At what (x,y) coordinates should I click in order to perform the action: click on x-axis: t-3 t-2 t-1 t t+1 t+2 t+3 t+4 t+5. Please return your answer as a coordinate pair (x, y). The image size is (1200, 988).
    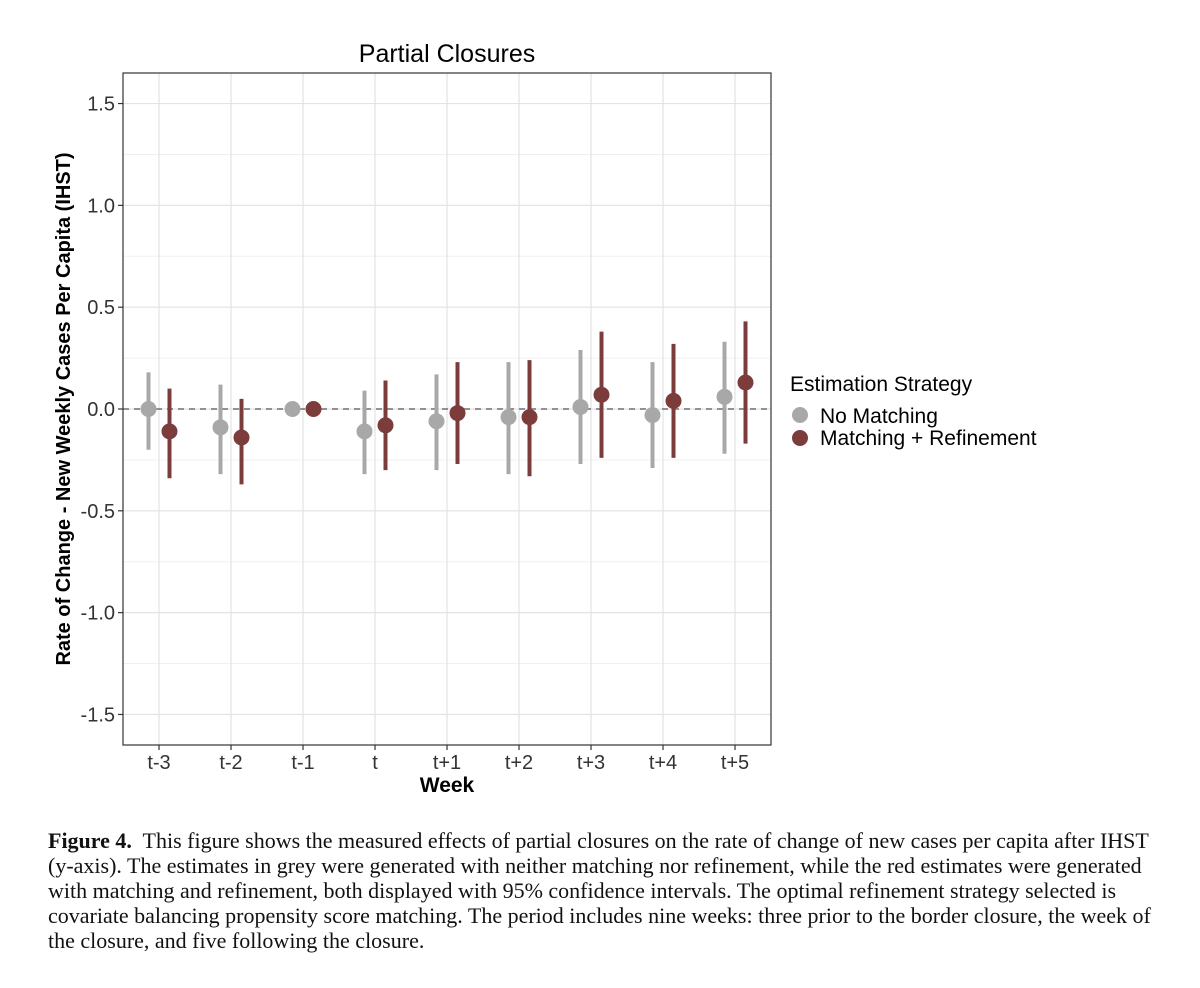
    Looking at the image, I should click on (448, 759).